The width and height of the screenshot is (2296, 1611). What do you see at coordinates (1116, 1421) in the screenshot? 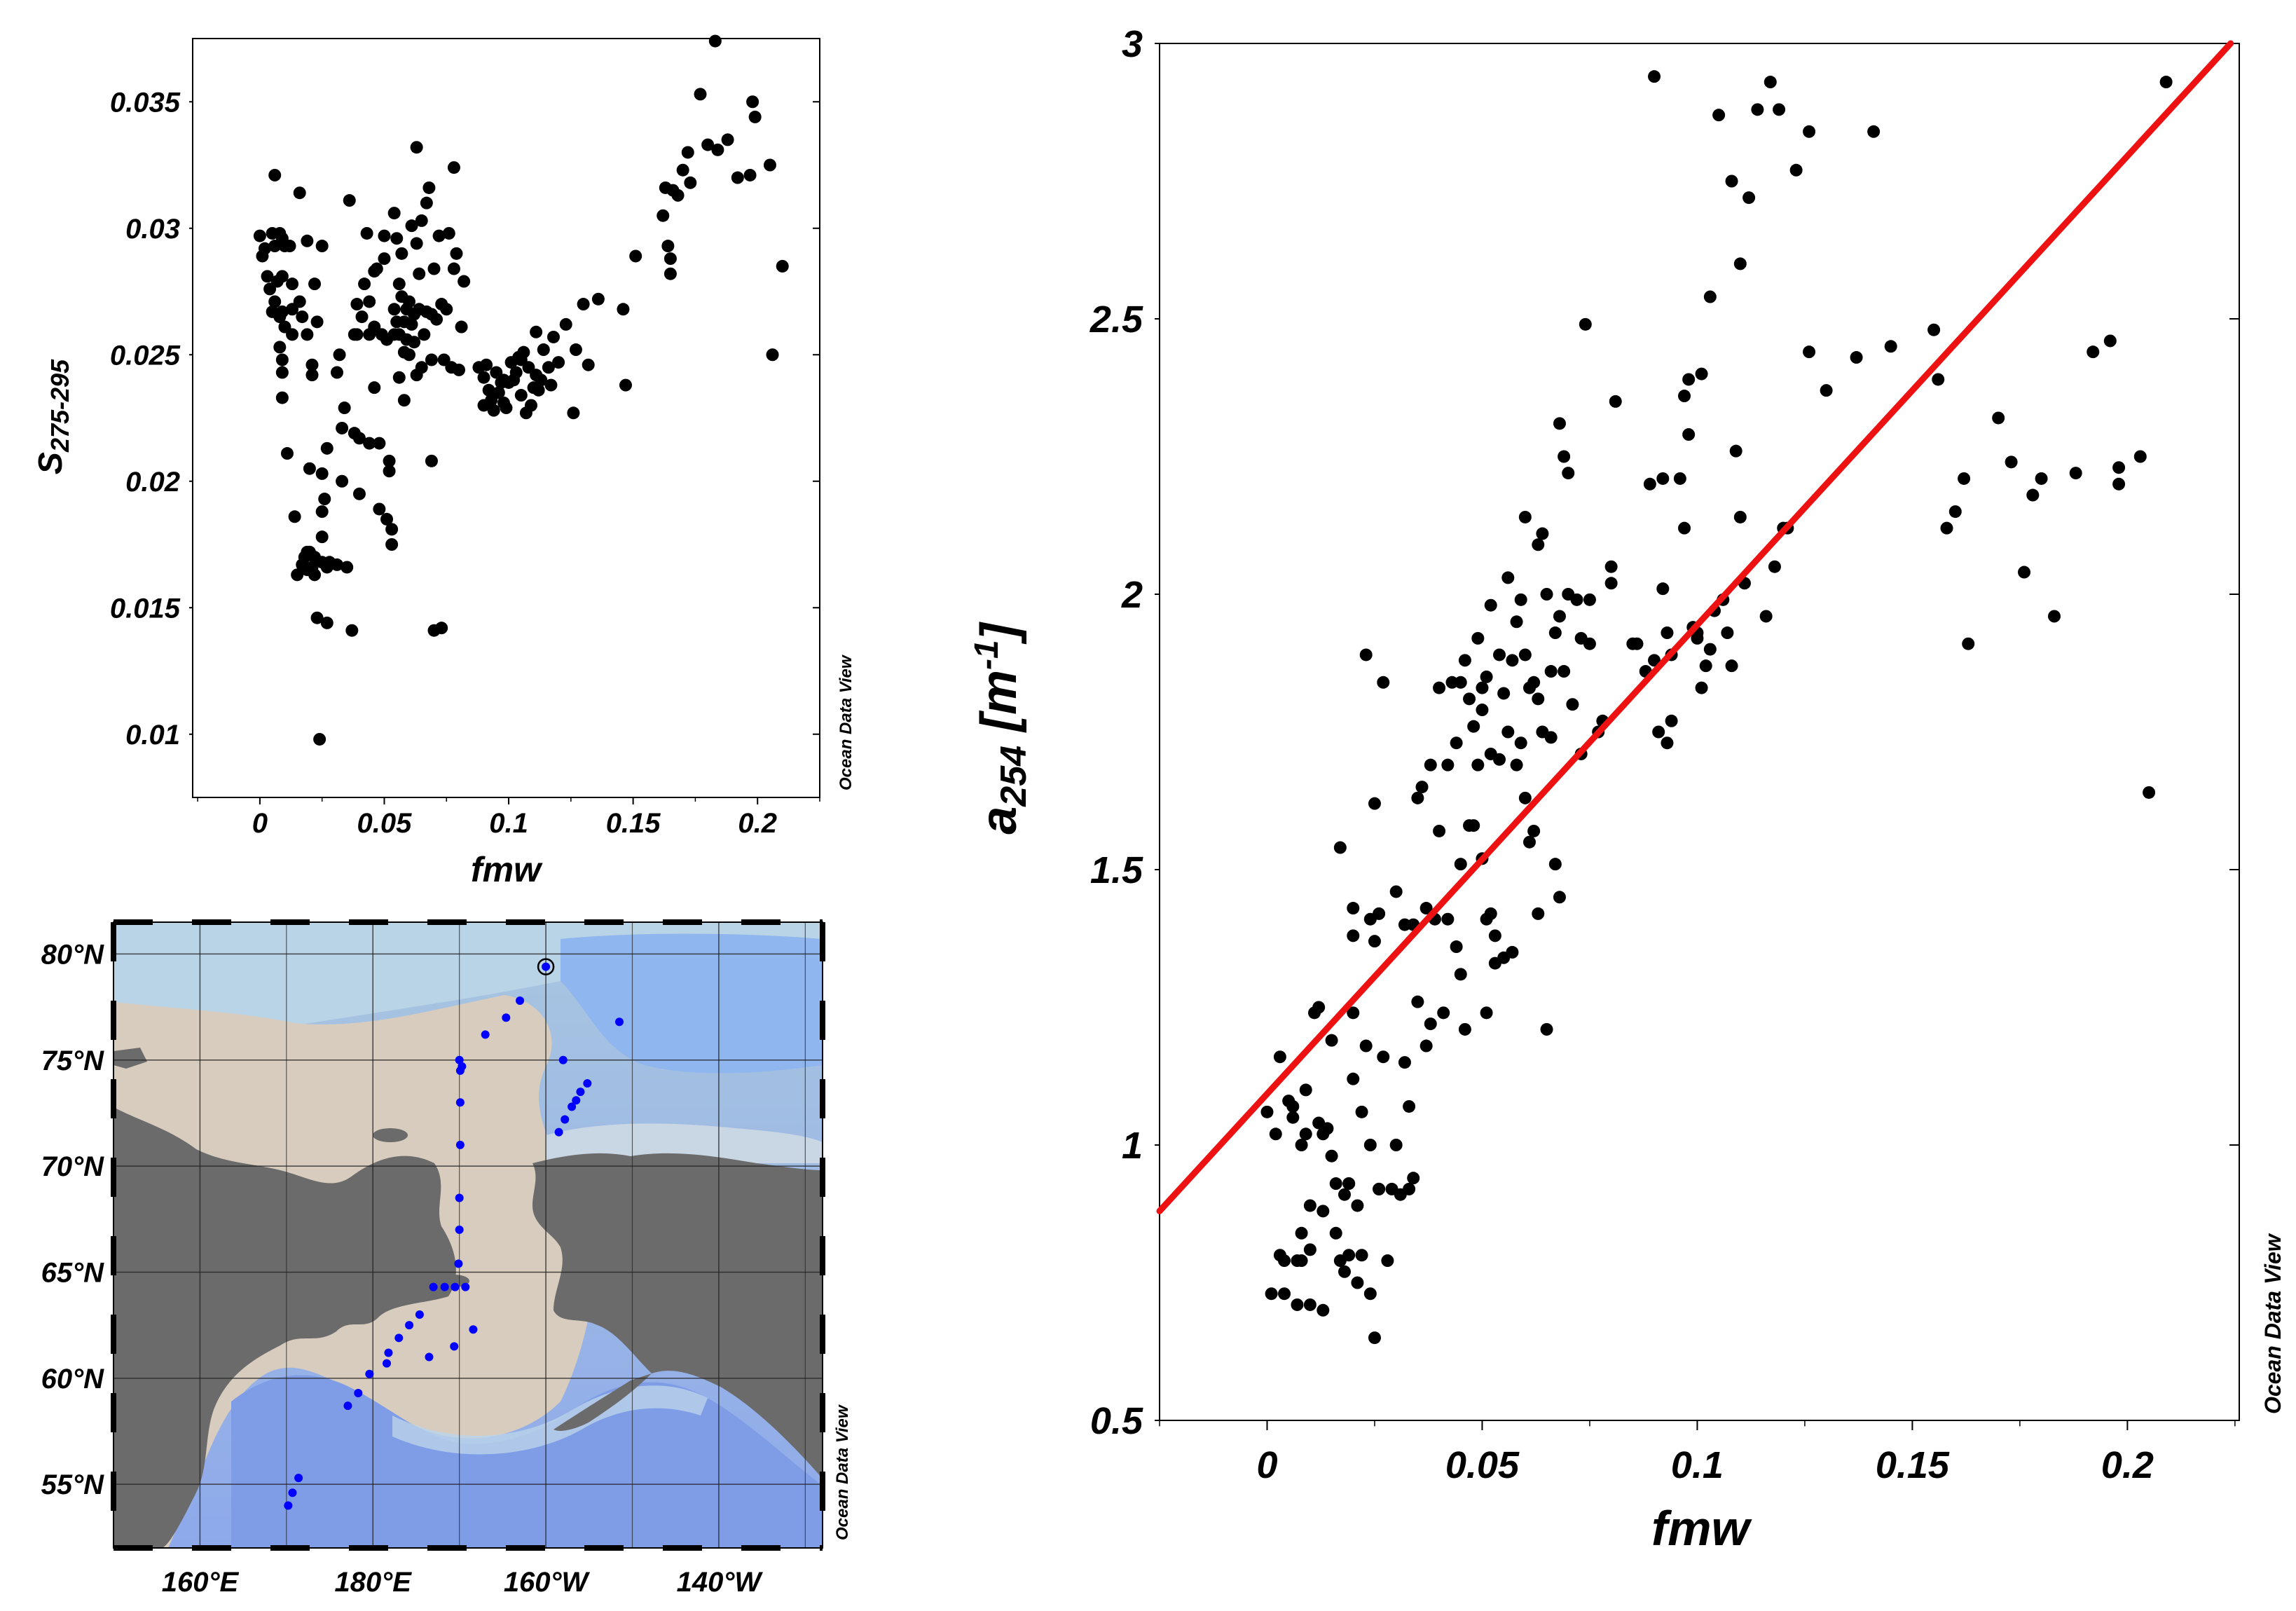
I see `y-tick-label: 0.5` at bounding box center [1116, 1421].